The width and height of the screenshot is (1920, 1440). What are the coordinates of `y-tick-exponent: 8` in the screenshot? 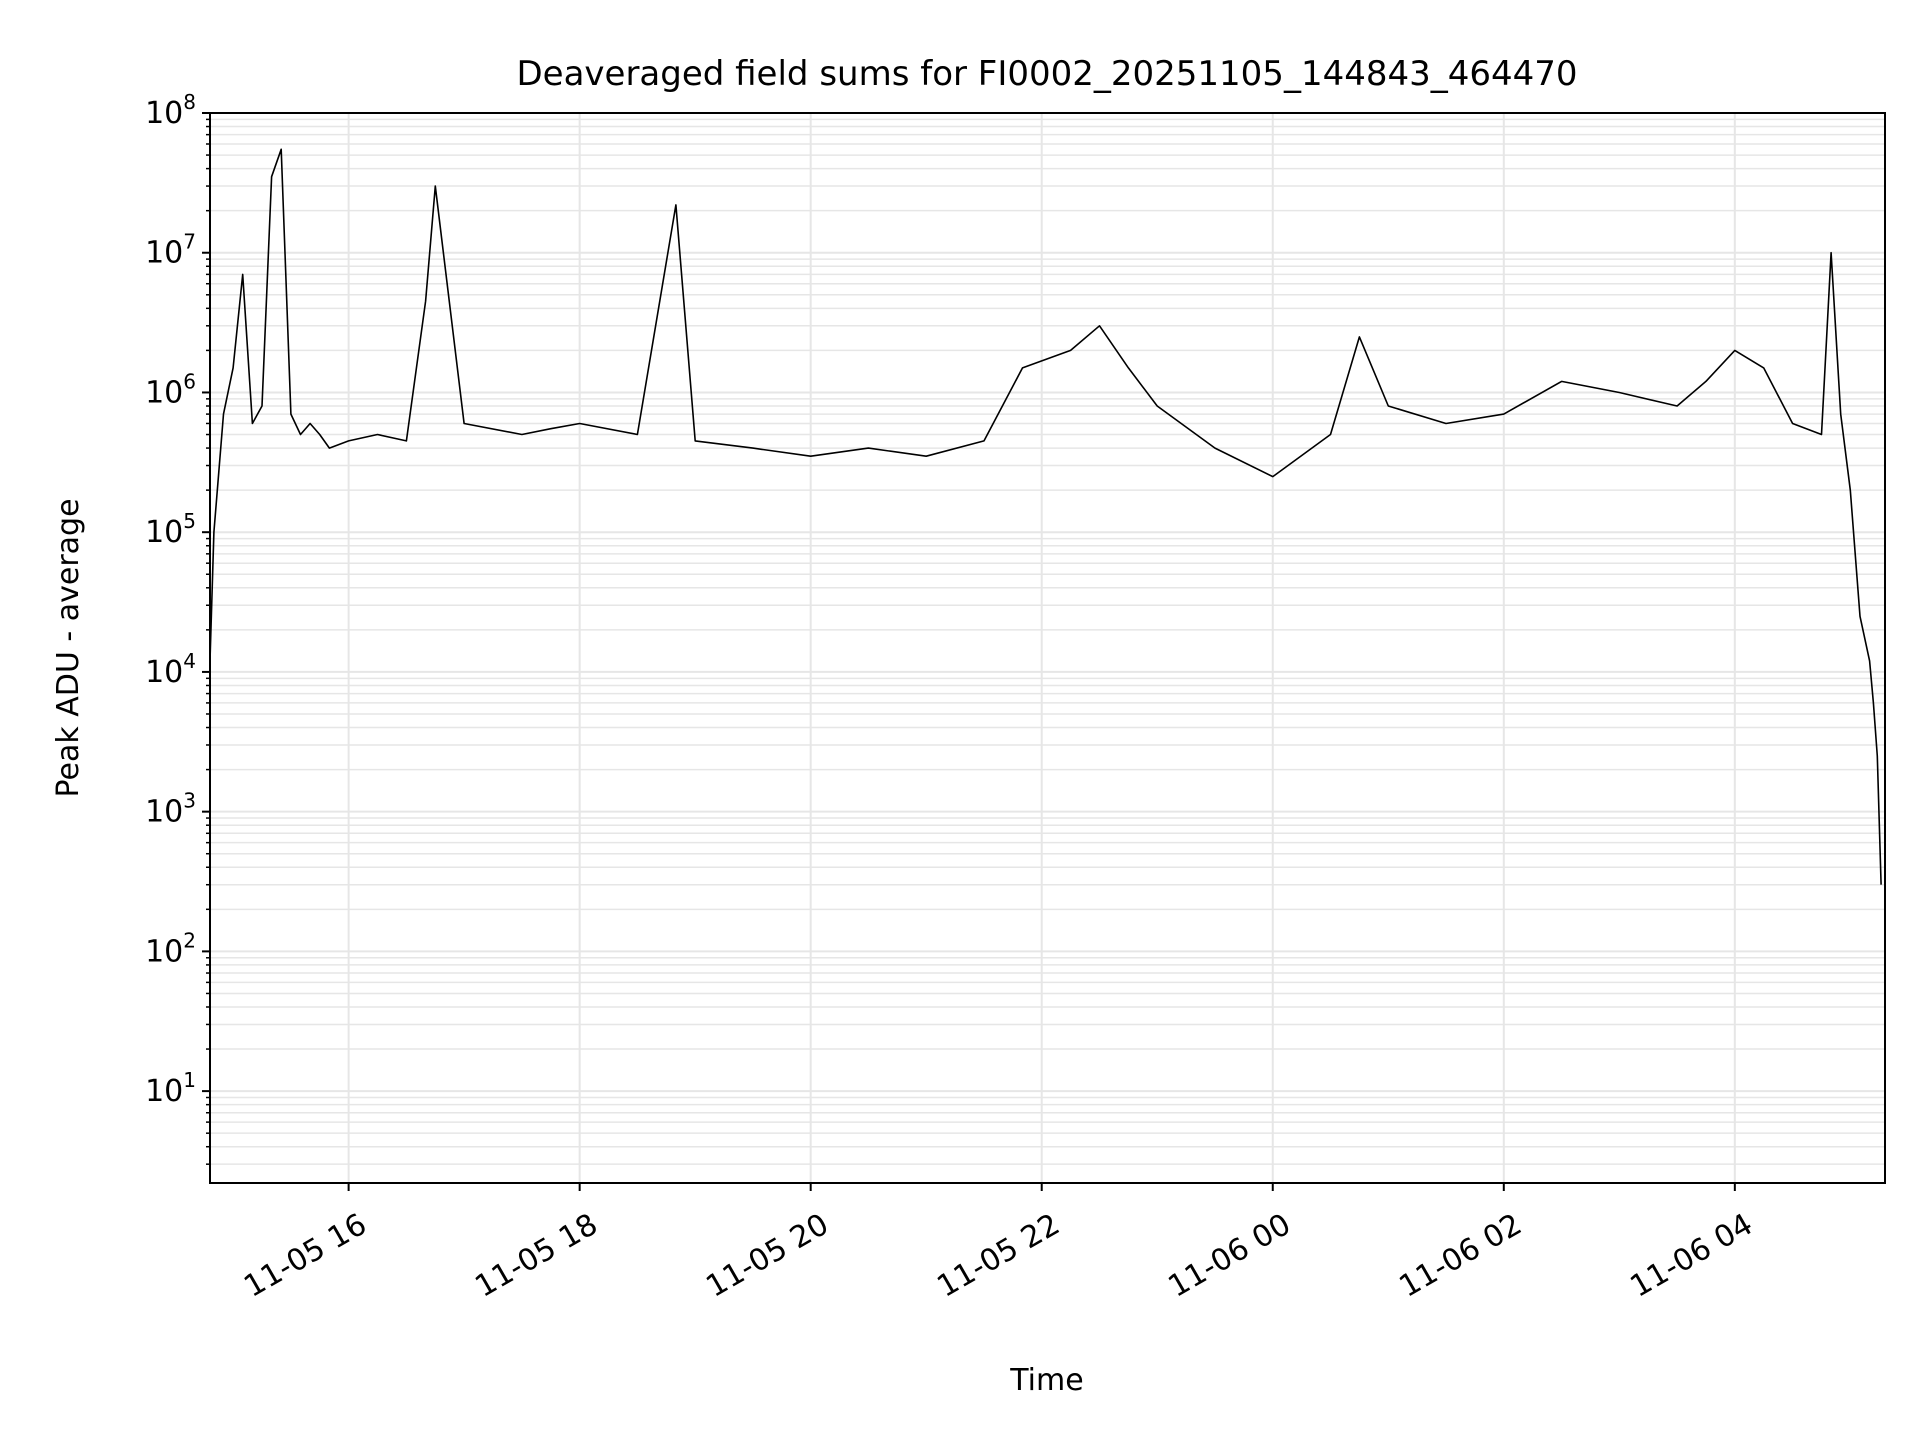 It's located at (189, 102).